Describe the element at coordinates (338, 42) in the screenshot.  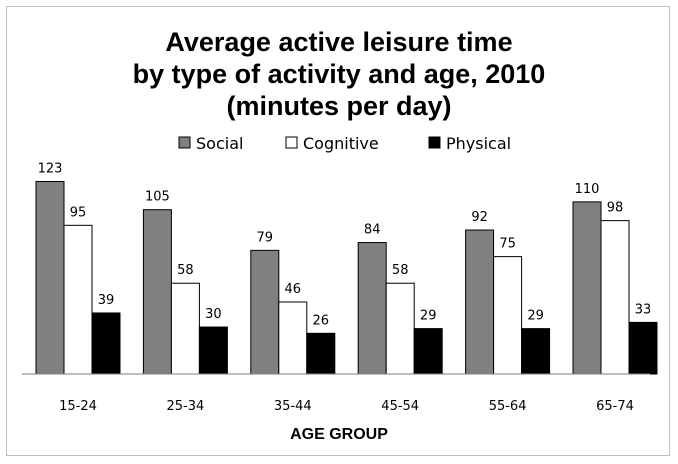
I see `chart-title-line-1: Average active leisure time` at that location.